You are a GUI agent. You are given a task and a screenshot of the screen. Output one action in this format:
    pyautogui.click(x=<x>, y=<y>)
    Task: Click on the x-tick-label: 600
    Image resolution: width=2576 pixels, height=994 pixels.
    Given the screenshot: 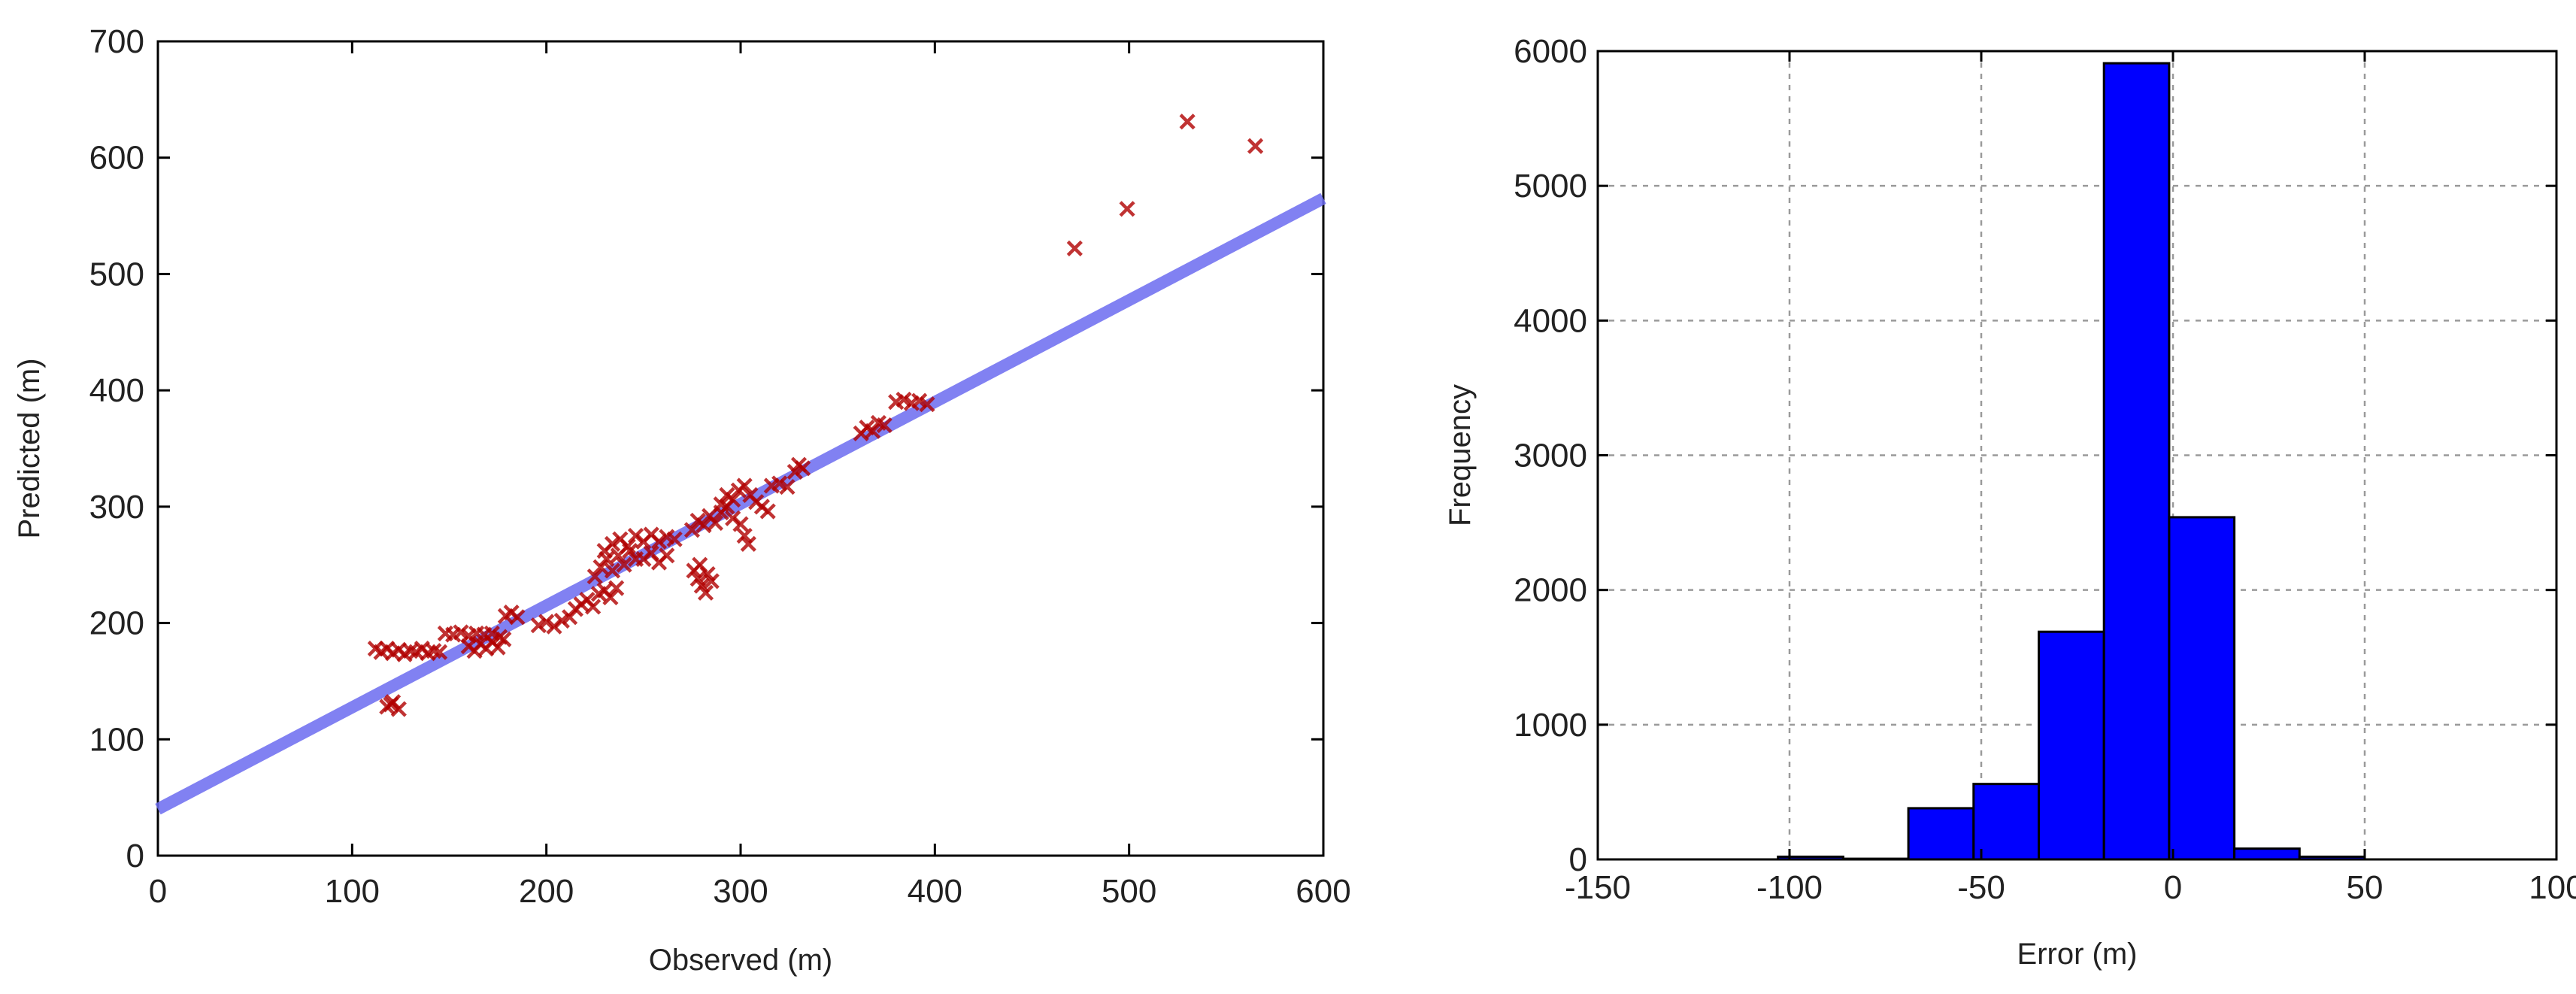 What is the action you would take?
    pyautogui.click(x=1323, y=891)
    